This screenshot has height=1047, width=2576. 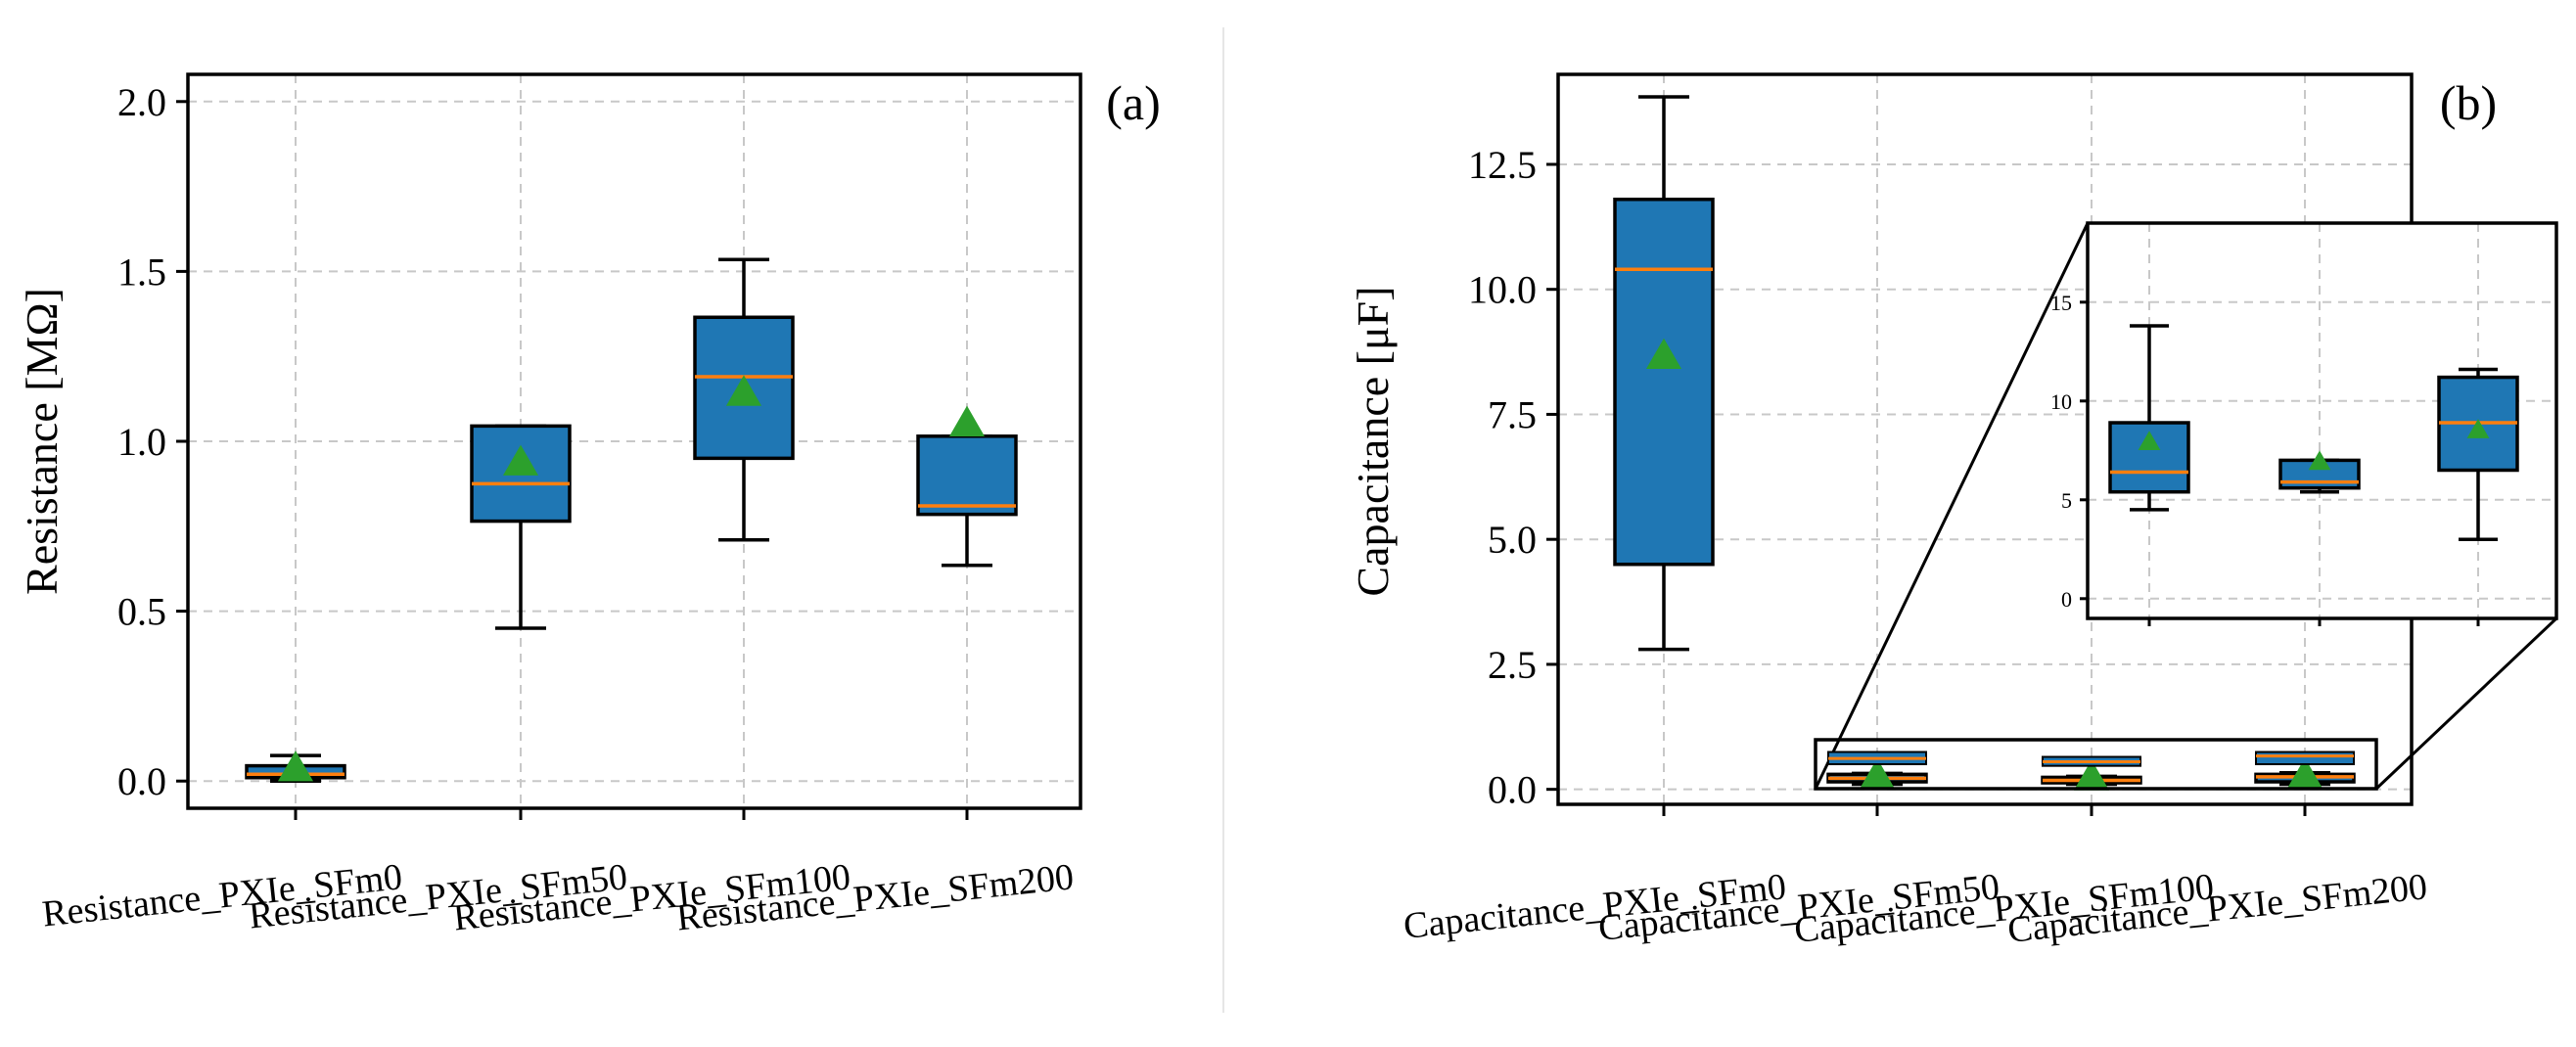 I want to click on inset-y-tick-label: 5, so click(x=2066, y=500).